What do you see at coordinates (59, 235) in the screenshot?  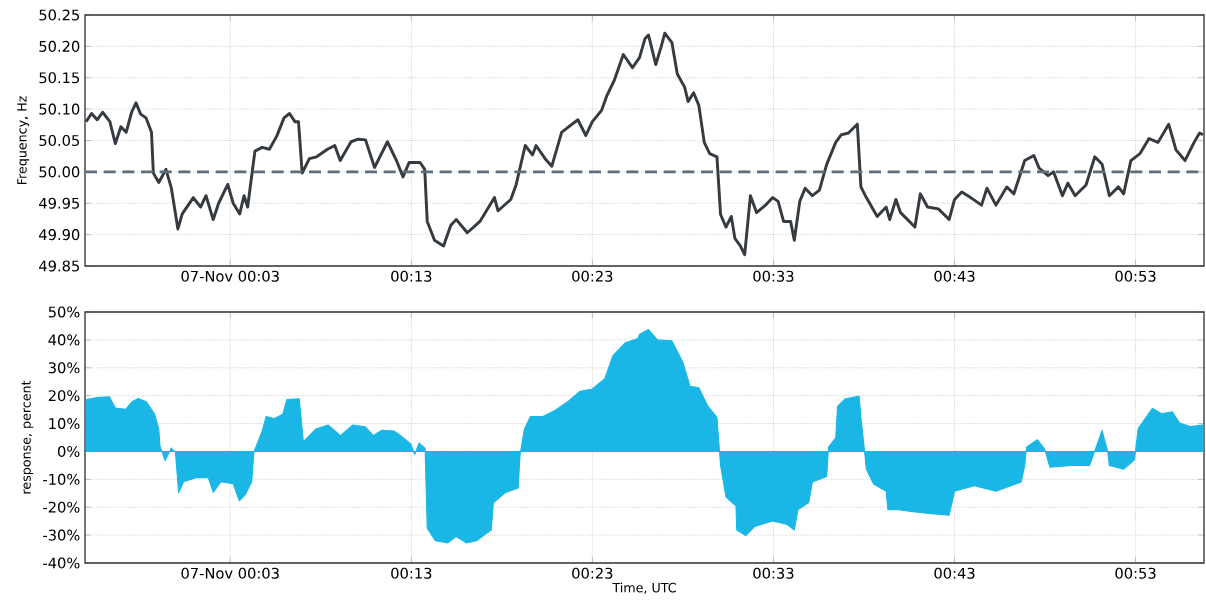 I see `y-tick-label: 49.90` at bounding box center [59, 235].